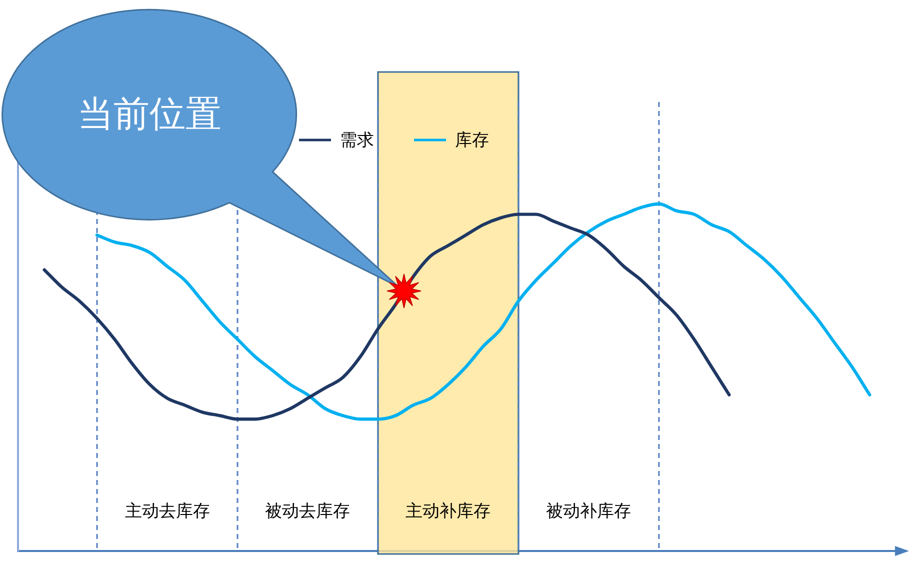 This screenshot has width=914, height=566. What do you see at coordinates (472, 140) in the screenshot?
I see `legend-label: 库存` at bounding box center [472, 140].